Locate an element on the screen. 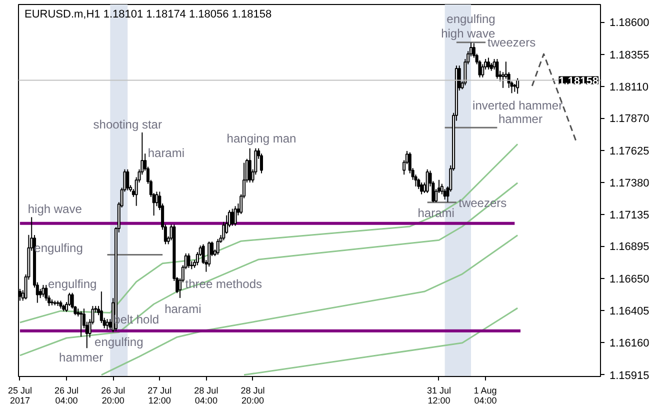 The image size is (652, 408). x-tick-label: 1 Aug 04:00 is located at coordinates (485, 396).